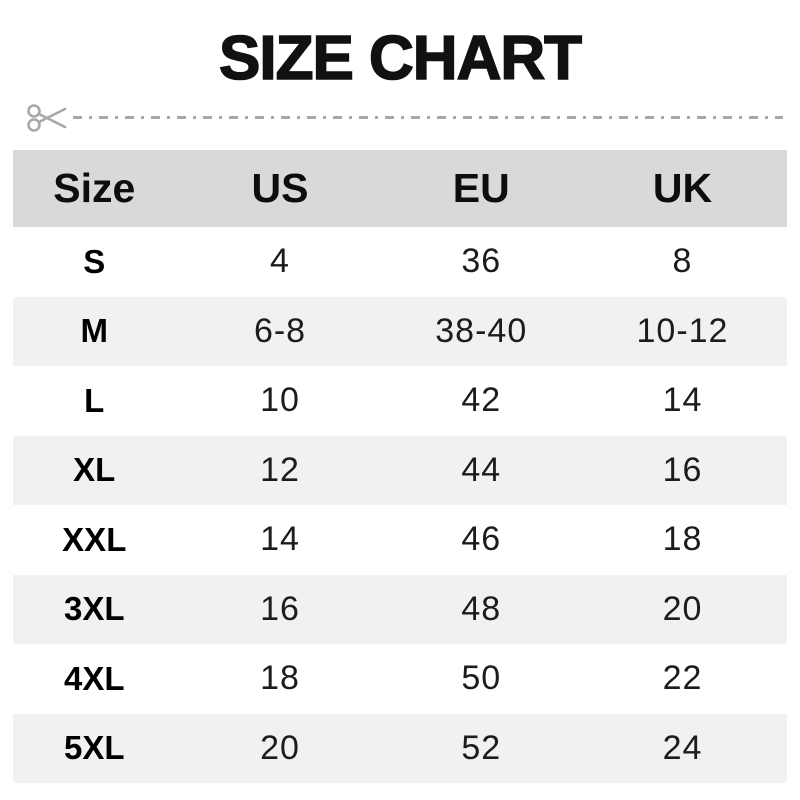 Image resolution: width=800 pixels, height=800 pixels. What do you see at coordinates (280, 678) in the screenshot?
I see `cell-us: 18` at bounding box center [280, 678].